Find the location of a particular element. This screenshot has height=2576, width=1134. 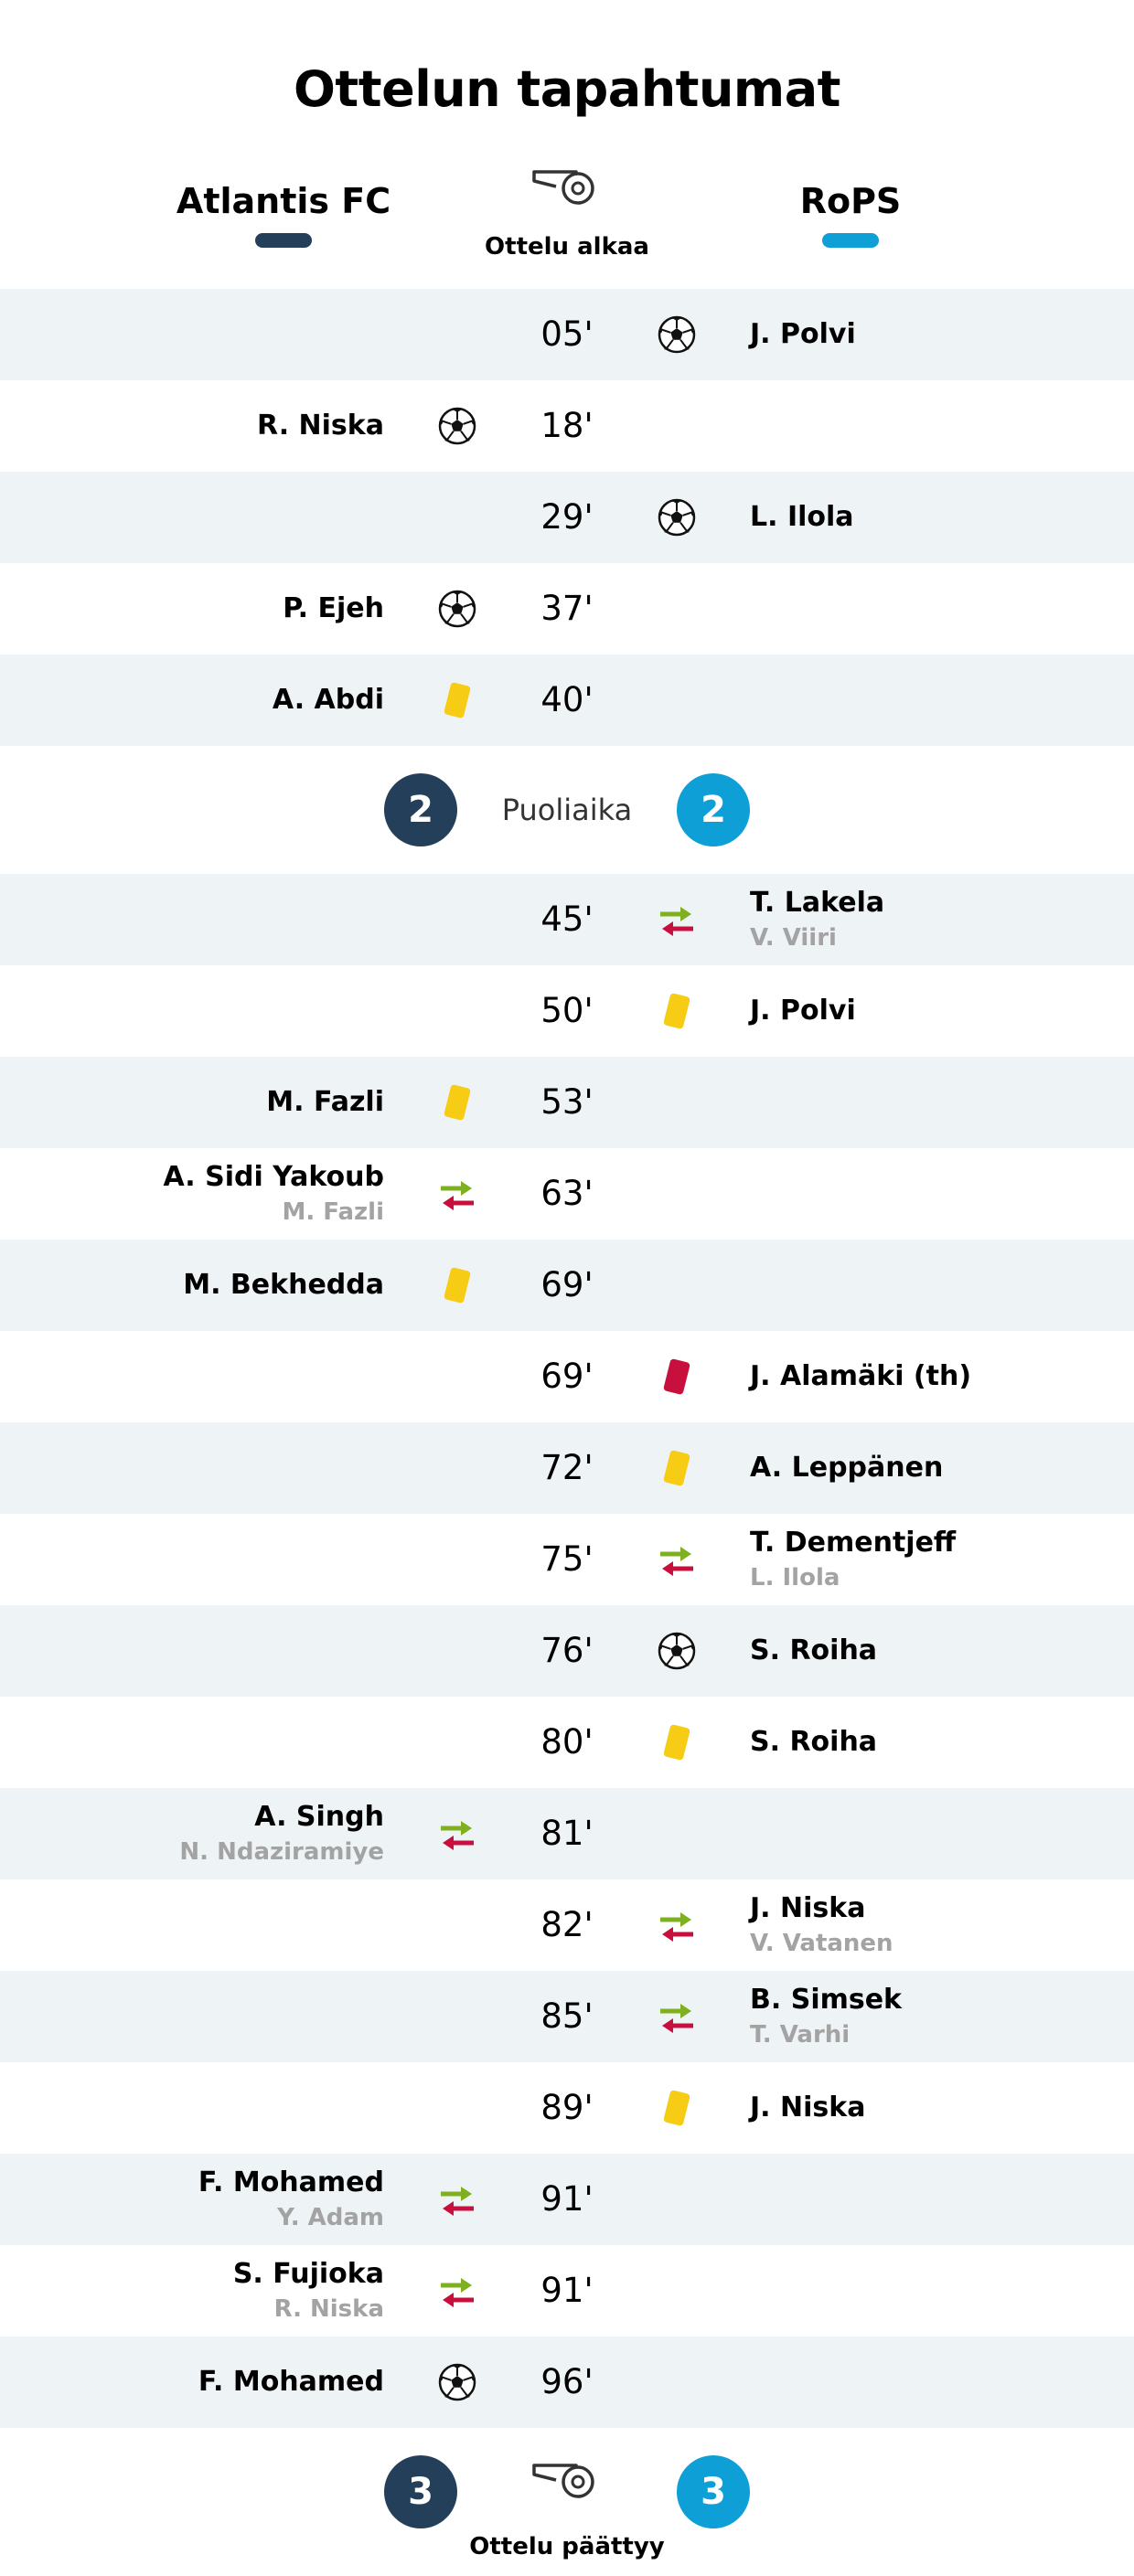

player-name: J. Niska is located at coordinates (808, 2108).